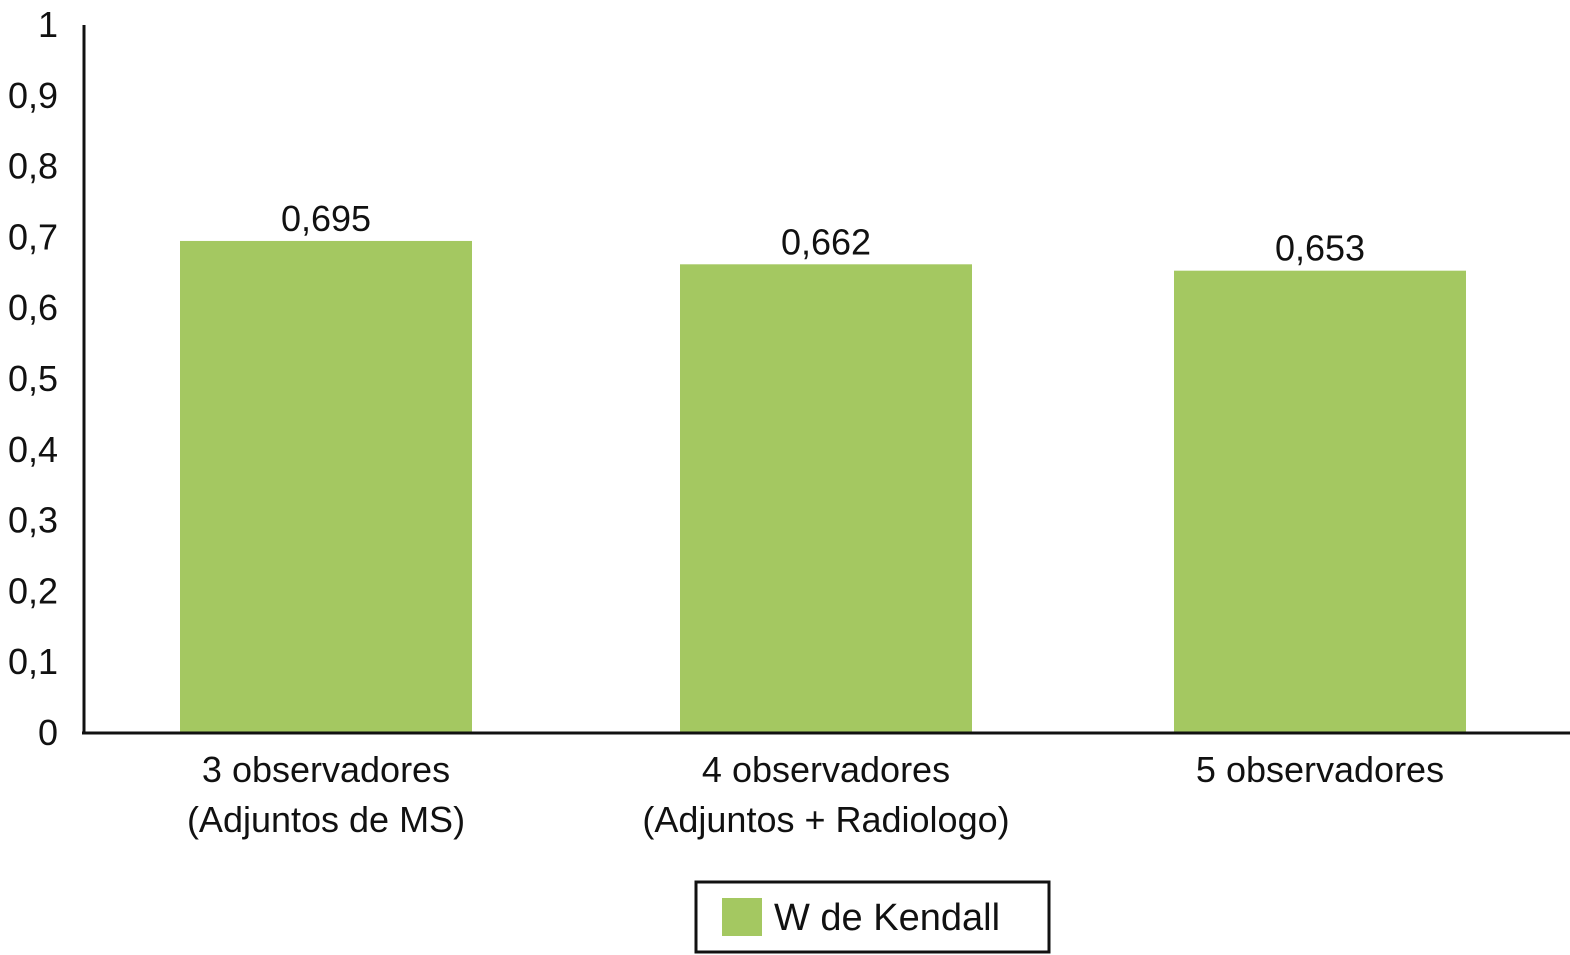  I want to click on y-tick-label: 0,8, so click(33, 166).